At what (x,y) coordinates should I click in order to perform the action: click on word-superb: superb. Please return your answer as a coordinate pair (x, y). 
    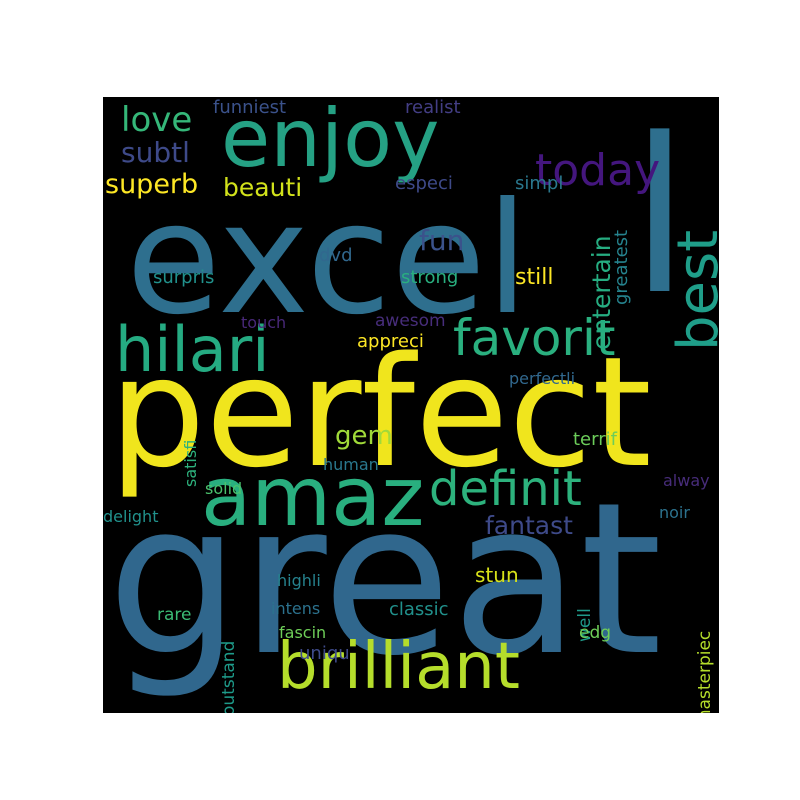
    Looking at the image, I should click on (152, 184).